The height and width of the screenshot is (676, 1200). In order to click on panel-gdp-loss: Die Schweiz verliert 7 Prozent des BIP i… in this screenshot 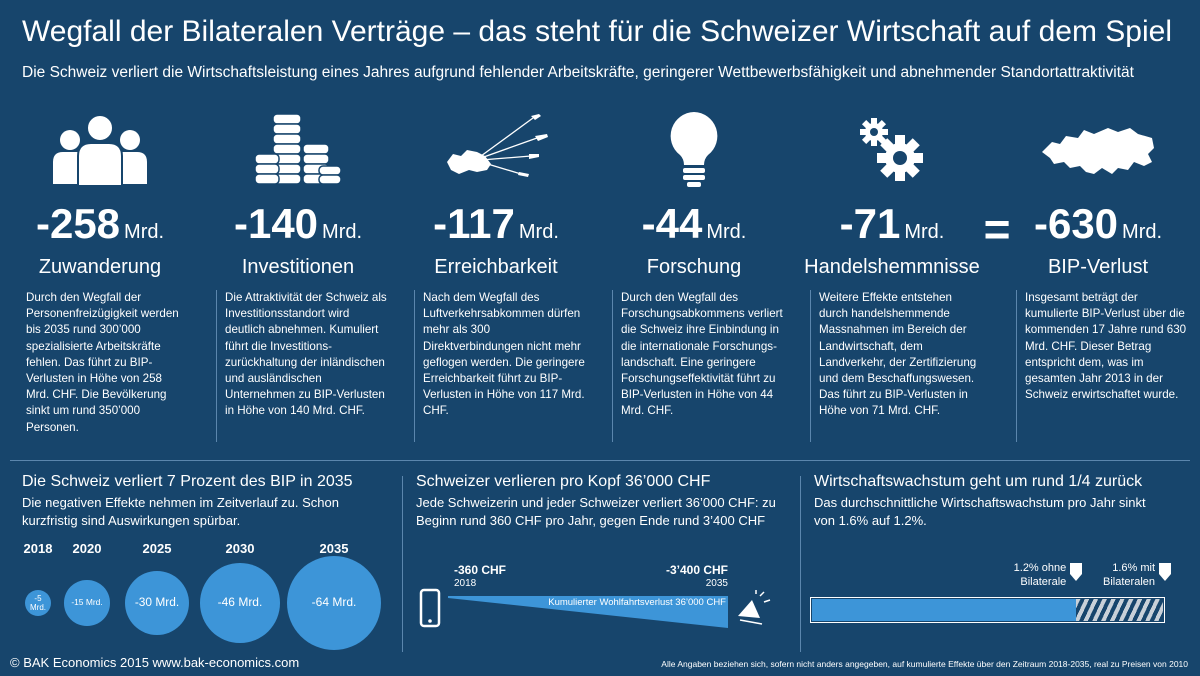, I will do `click(207, 562)`.